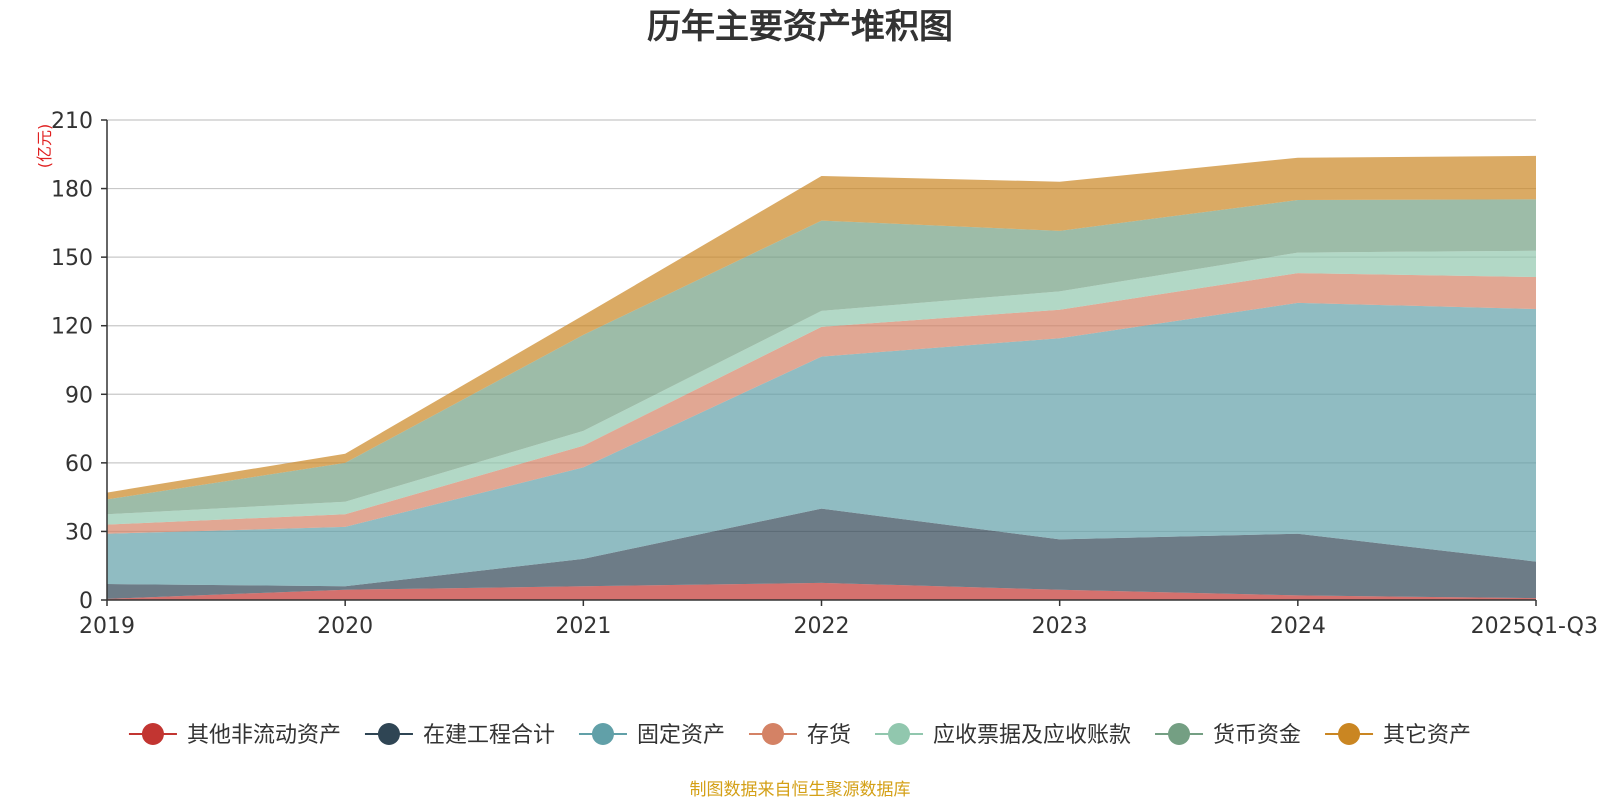 The image size is (1600, 800). Describe the element at coordinates (264, 735) in the screenshot. I see `legend-label: 其他非流动资产` at that location.